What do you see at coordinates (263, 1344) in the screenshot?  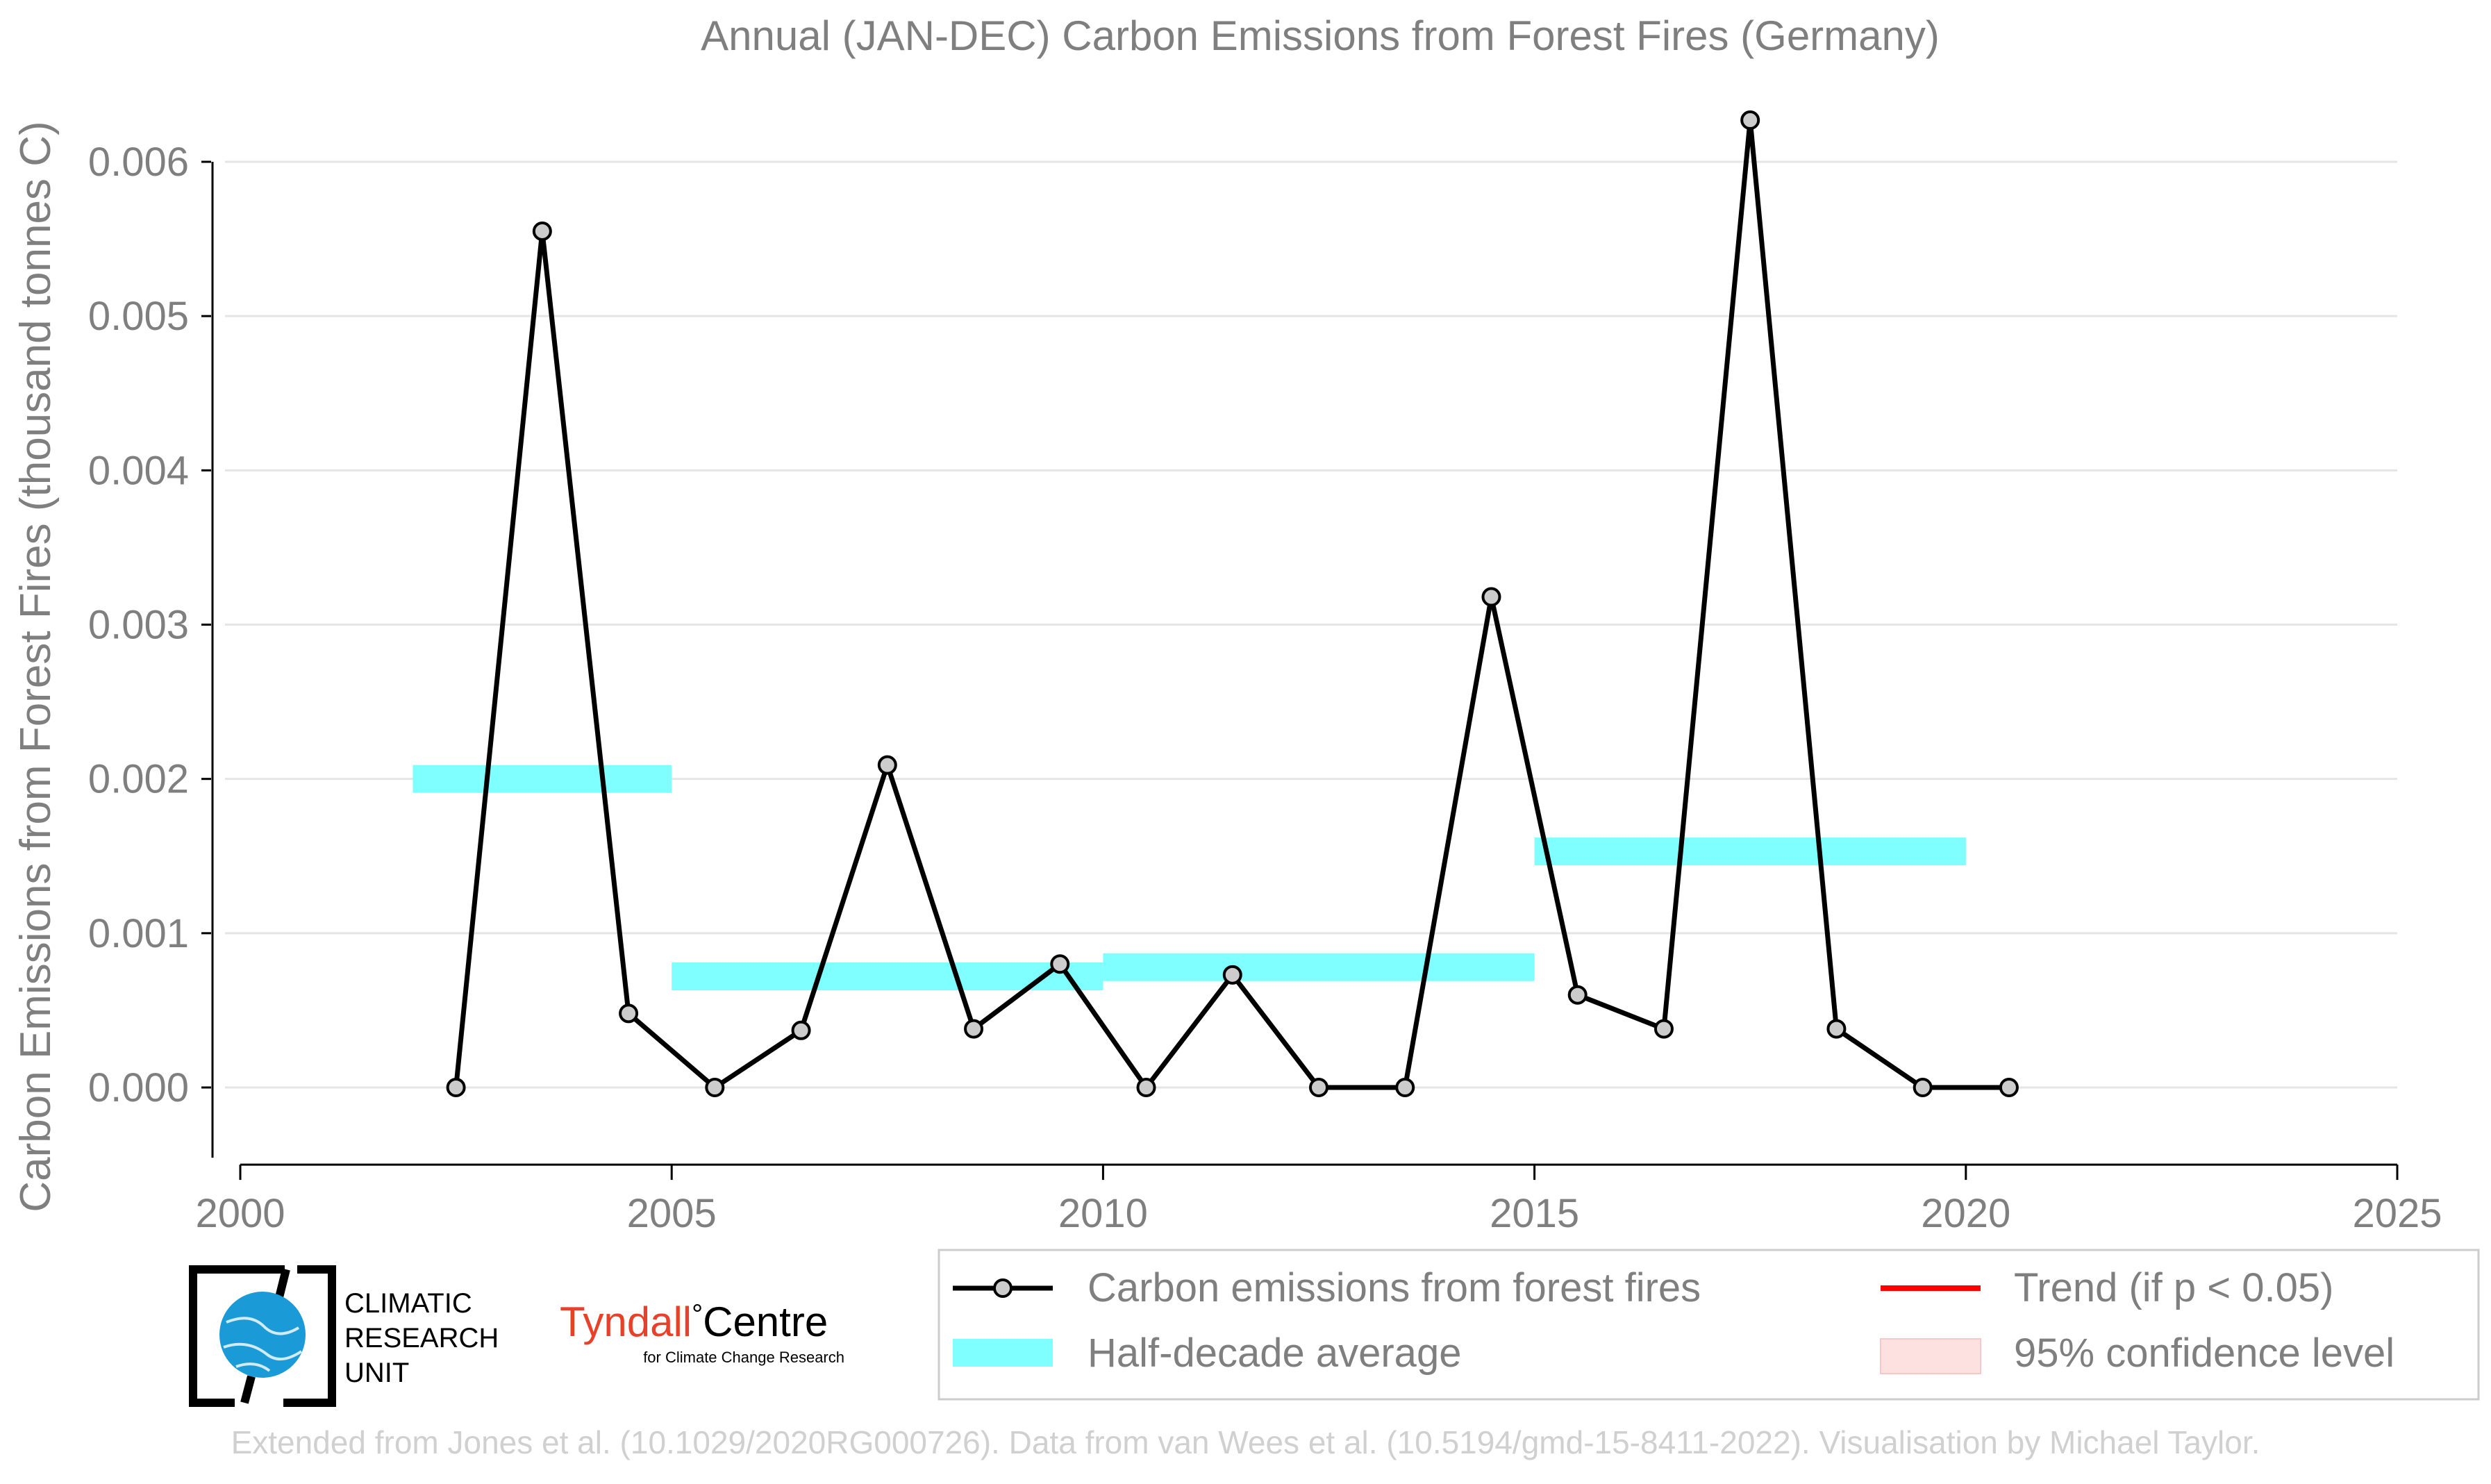 I see `cru-globe-lines-icon` at bounding box center [263, 1344].